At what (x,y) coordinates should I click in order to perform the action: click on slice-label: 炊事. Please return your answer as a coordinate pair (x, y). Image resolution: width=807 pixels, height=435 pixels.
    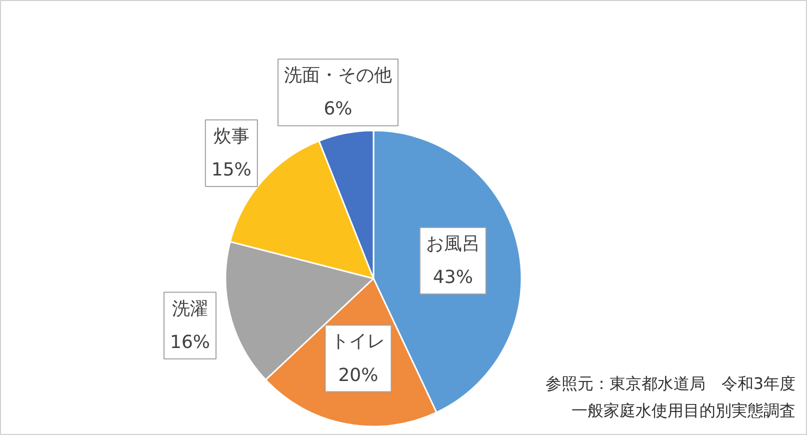
    Looking at the image, I should click on (231, 136).